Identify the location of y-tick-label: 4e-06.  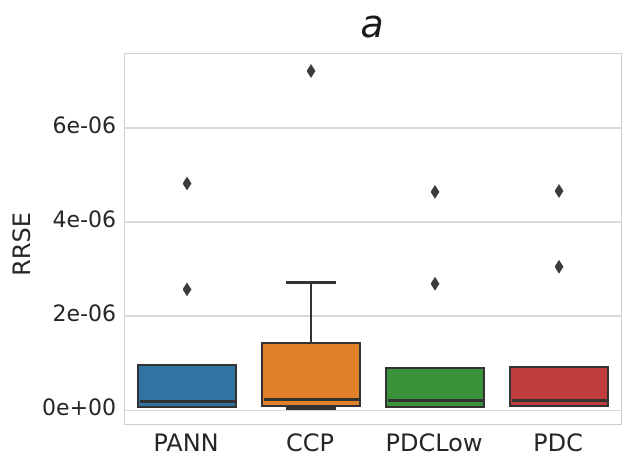
(84, 221).